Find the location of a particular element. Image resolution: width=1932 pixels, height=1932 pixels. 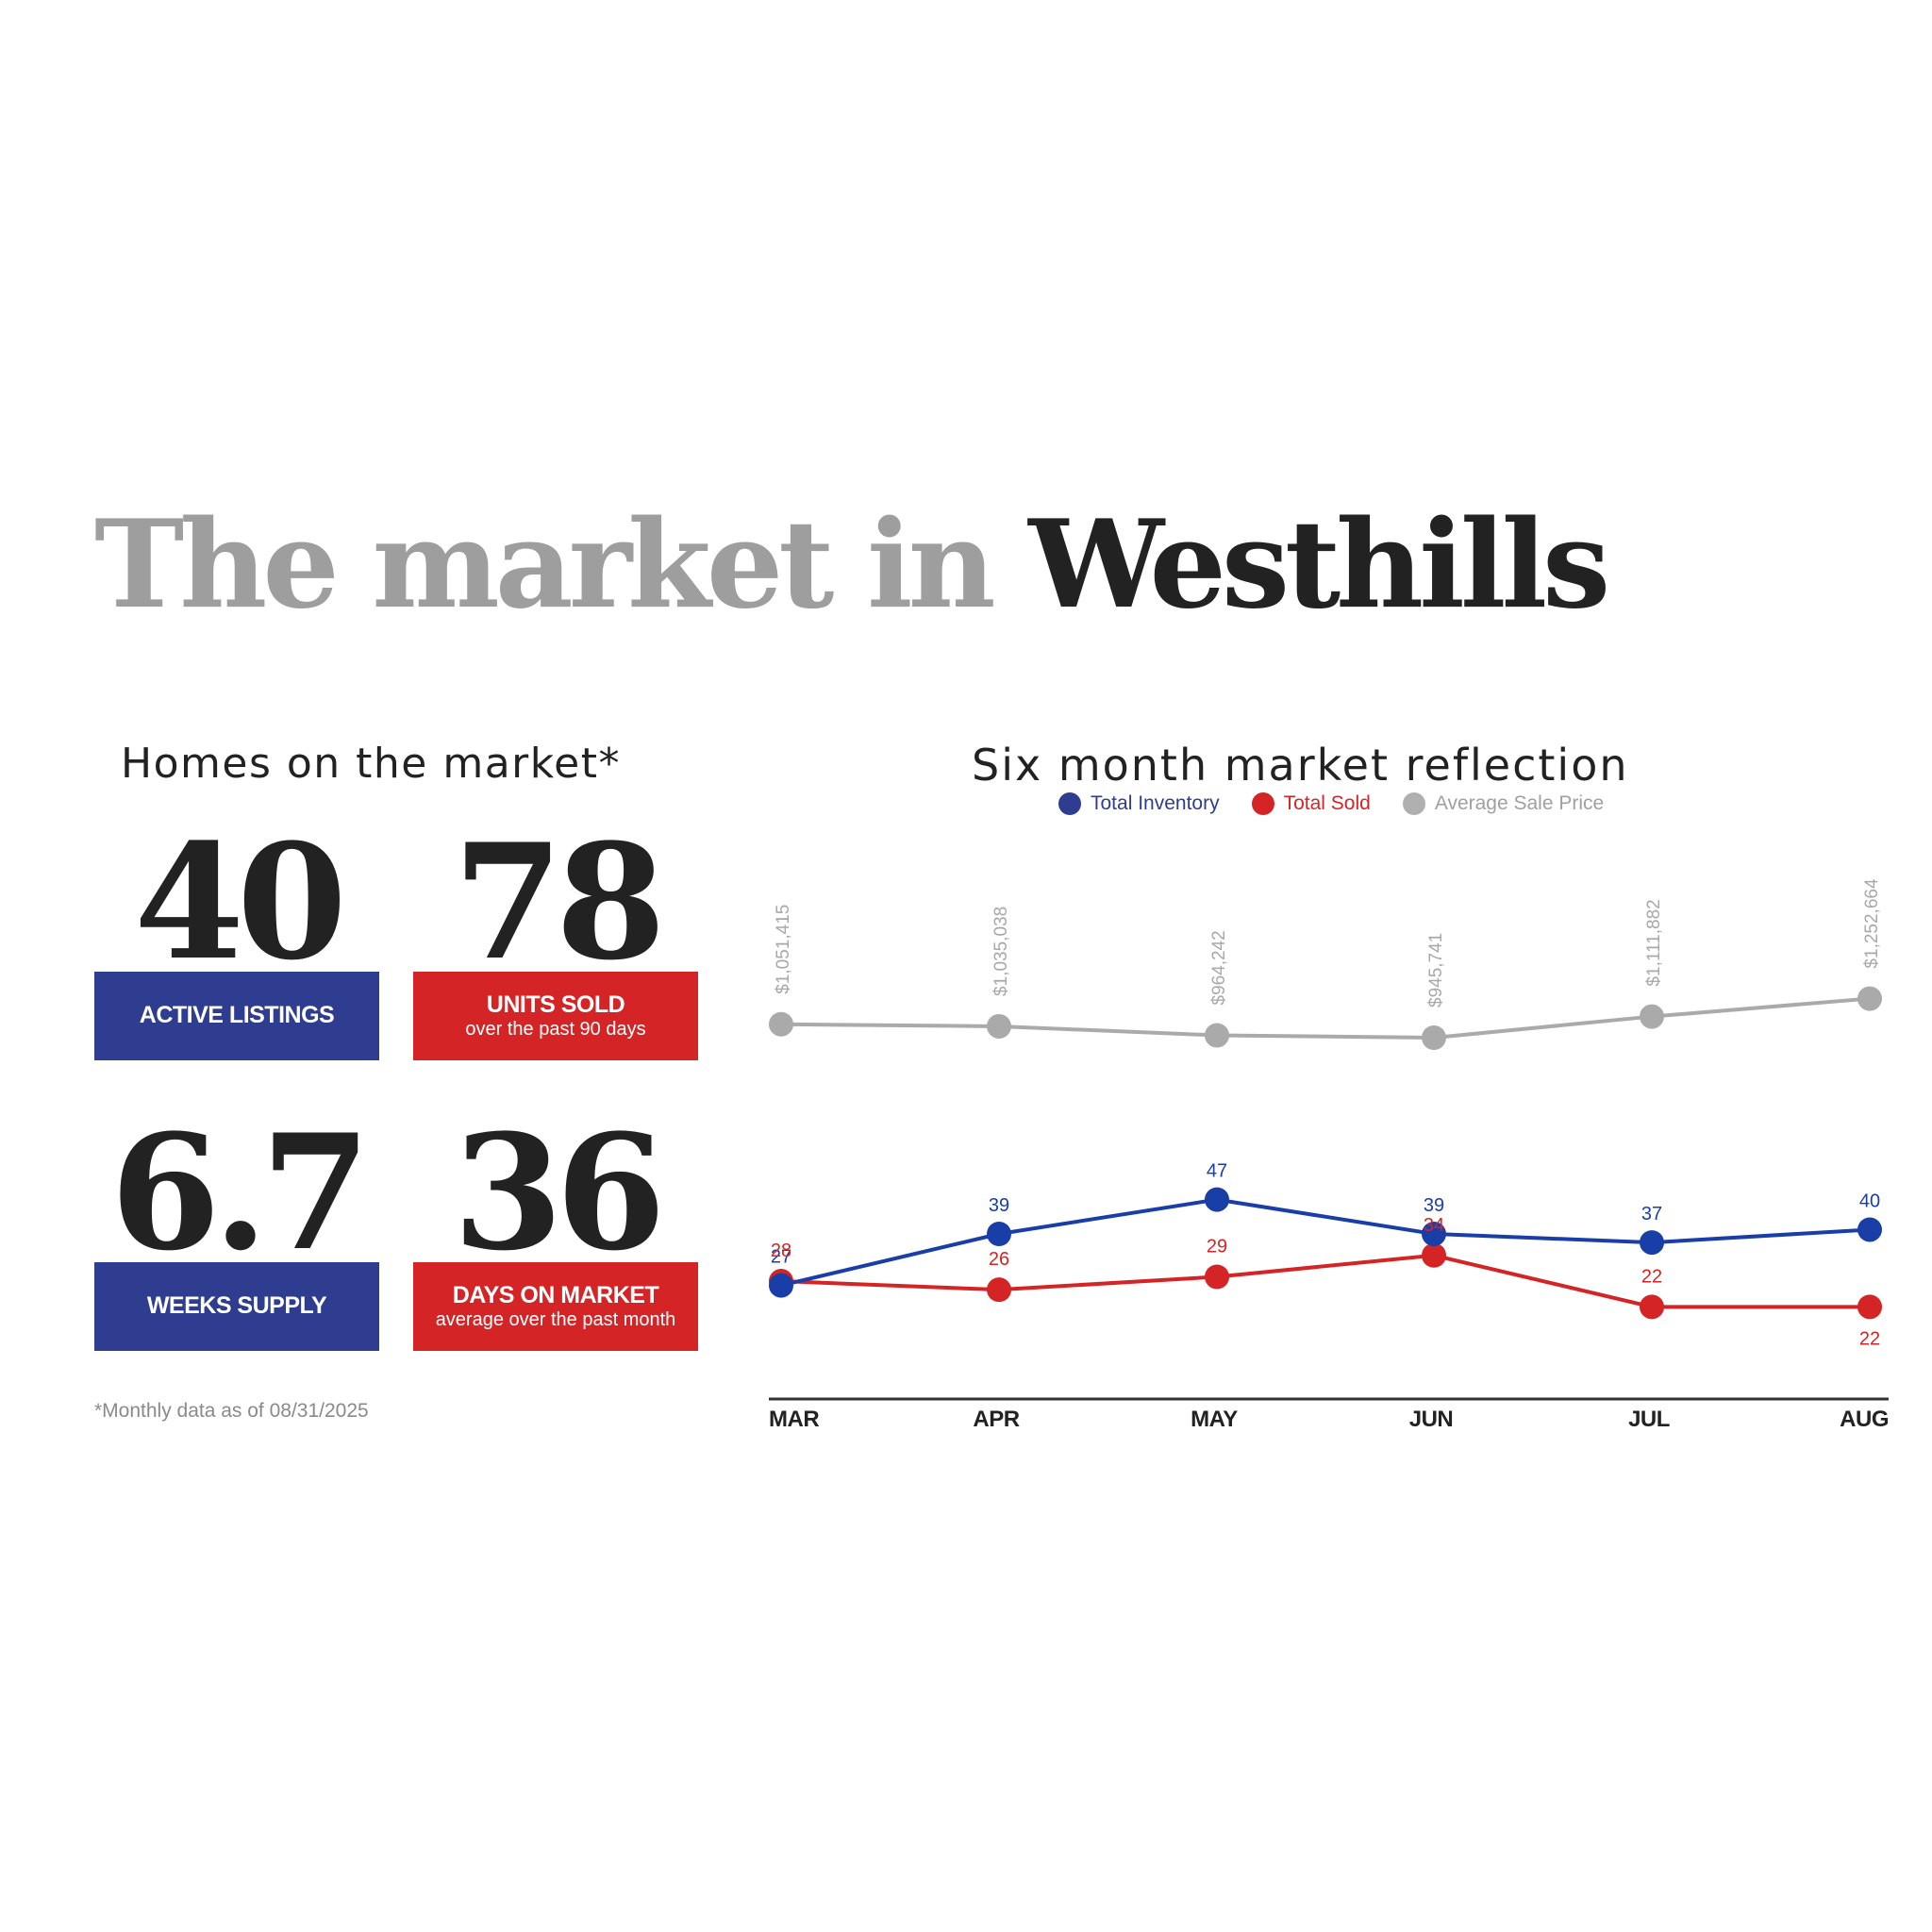

inventory-series-line is located at coordinates (1326, 1243).